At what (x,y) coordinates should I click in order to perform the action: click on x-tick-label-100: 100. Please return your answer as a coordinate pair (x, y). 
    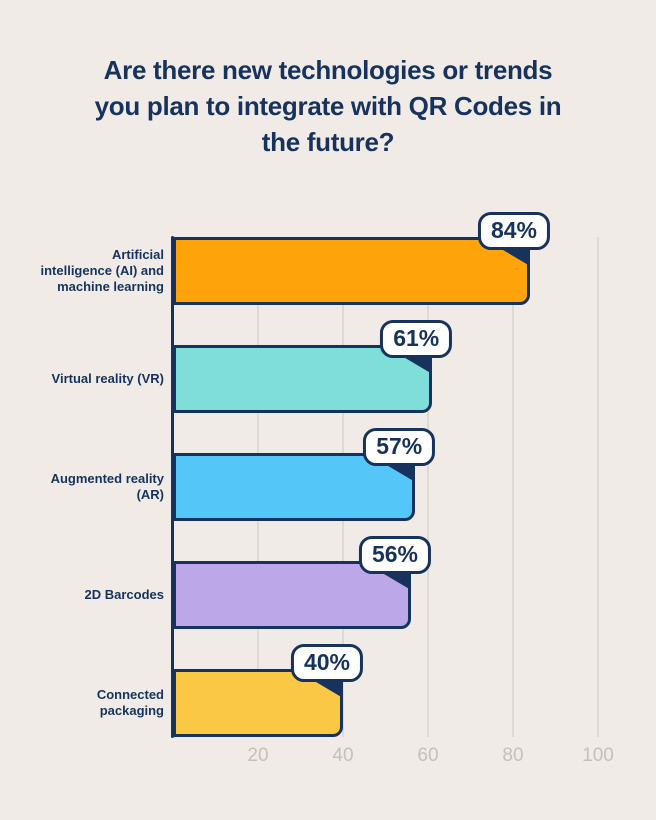
    Looking at the image, I should click on (598, 755).